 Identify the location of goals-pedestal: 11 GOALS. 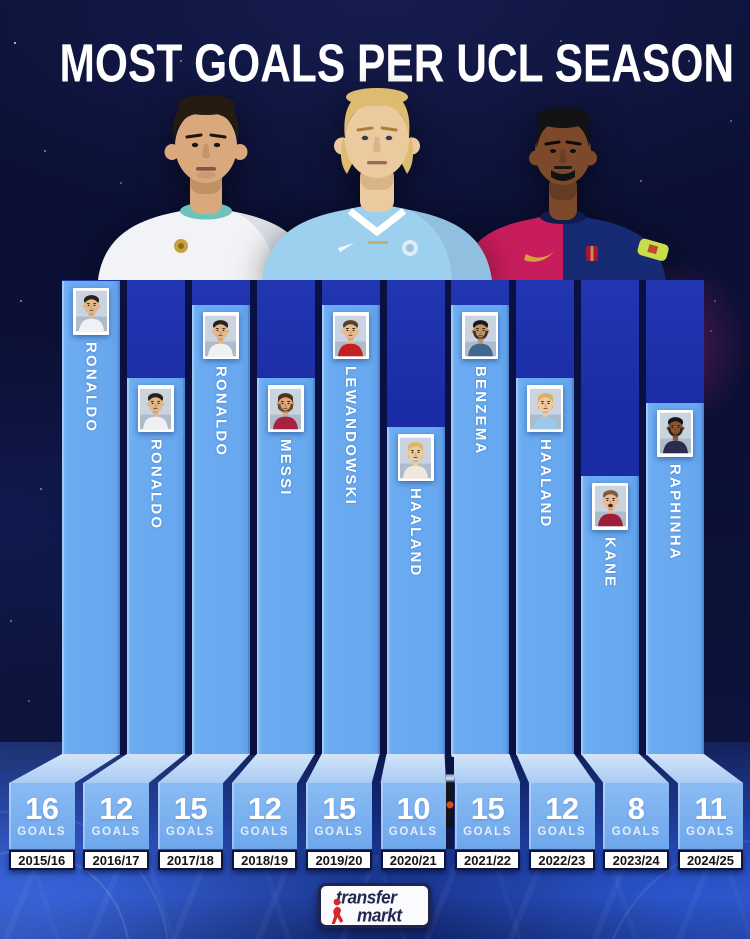
(710, 816).